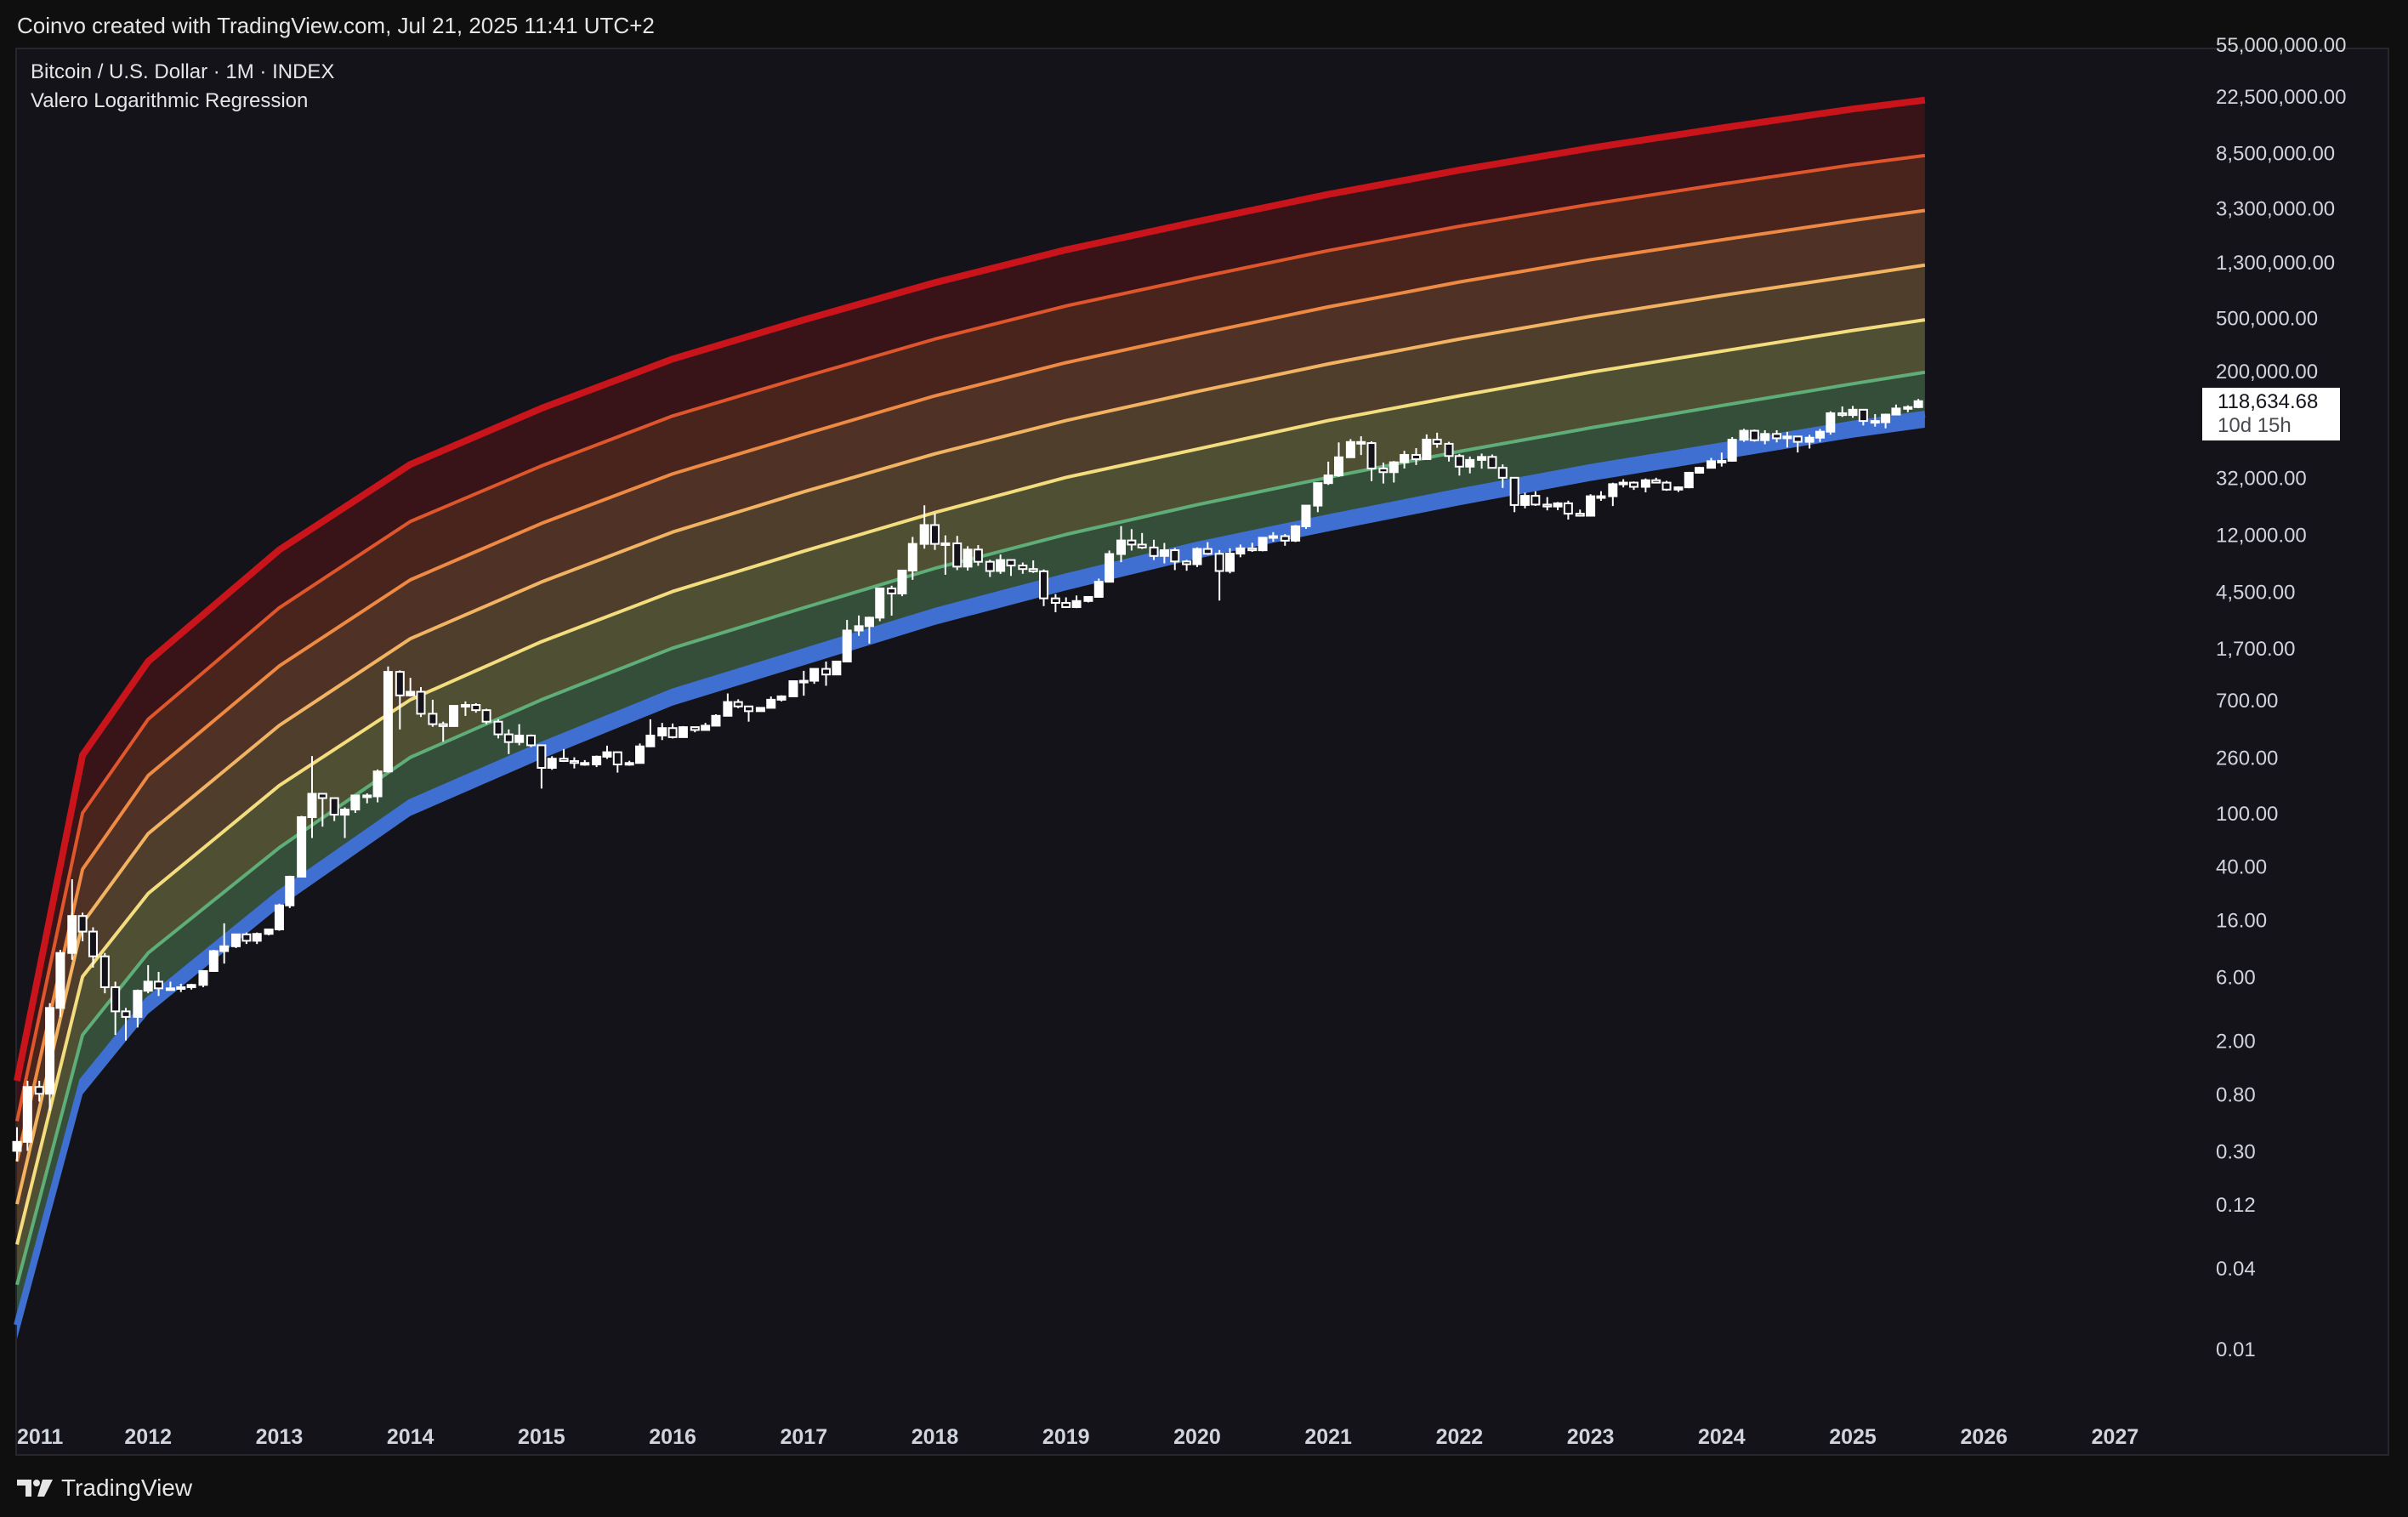 This screenshot has height=1517, width=2408. What do you see at coordinates (183, 72) in the screenshot?
I see `symbol-title: Bitcoin / U.S. Dollar · 1M · INDEX` at bounding box center [183, 72].